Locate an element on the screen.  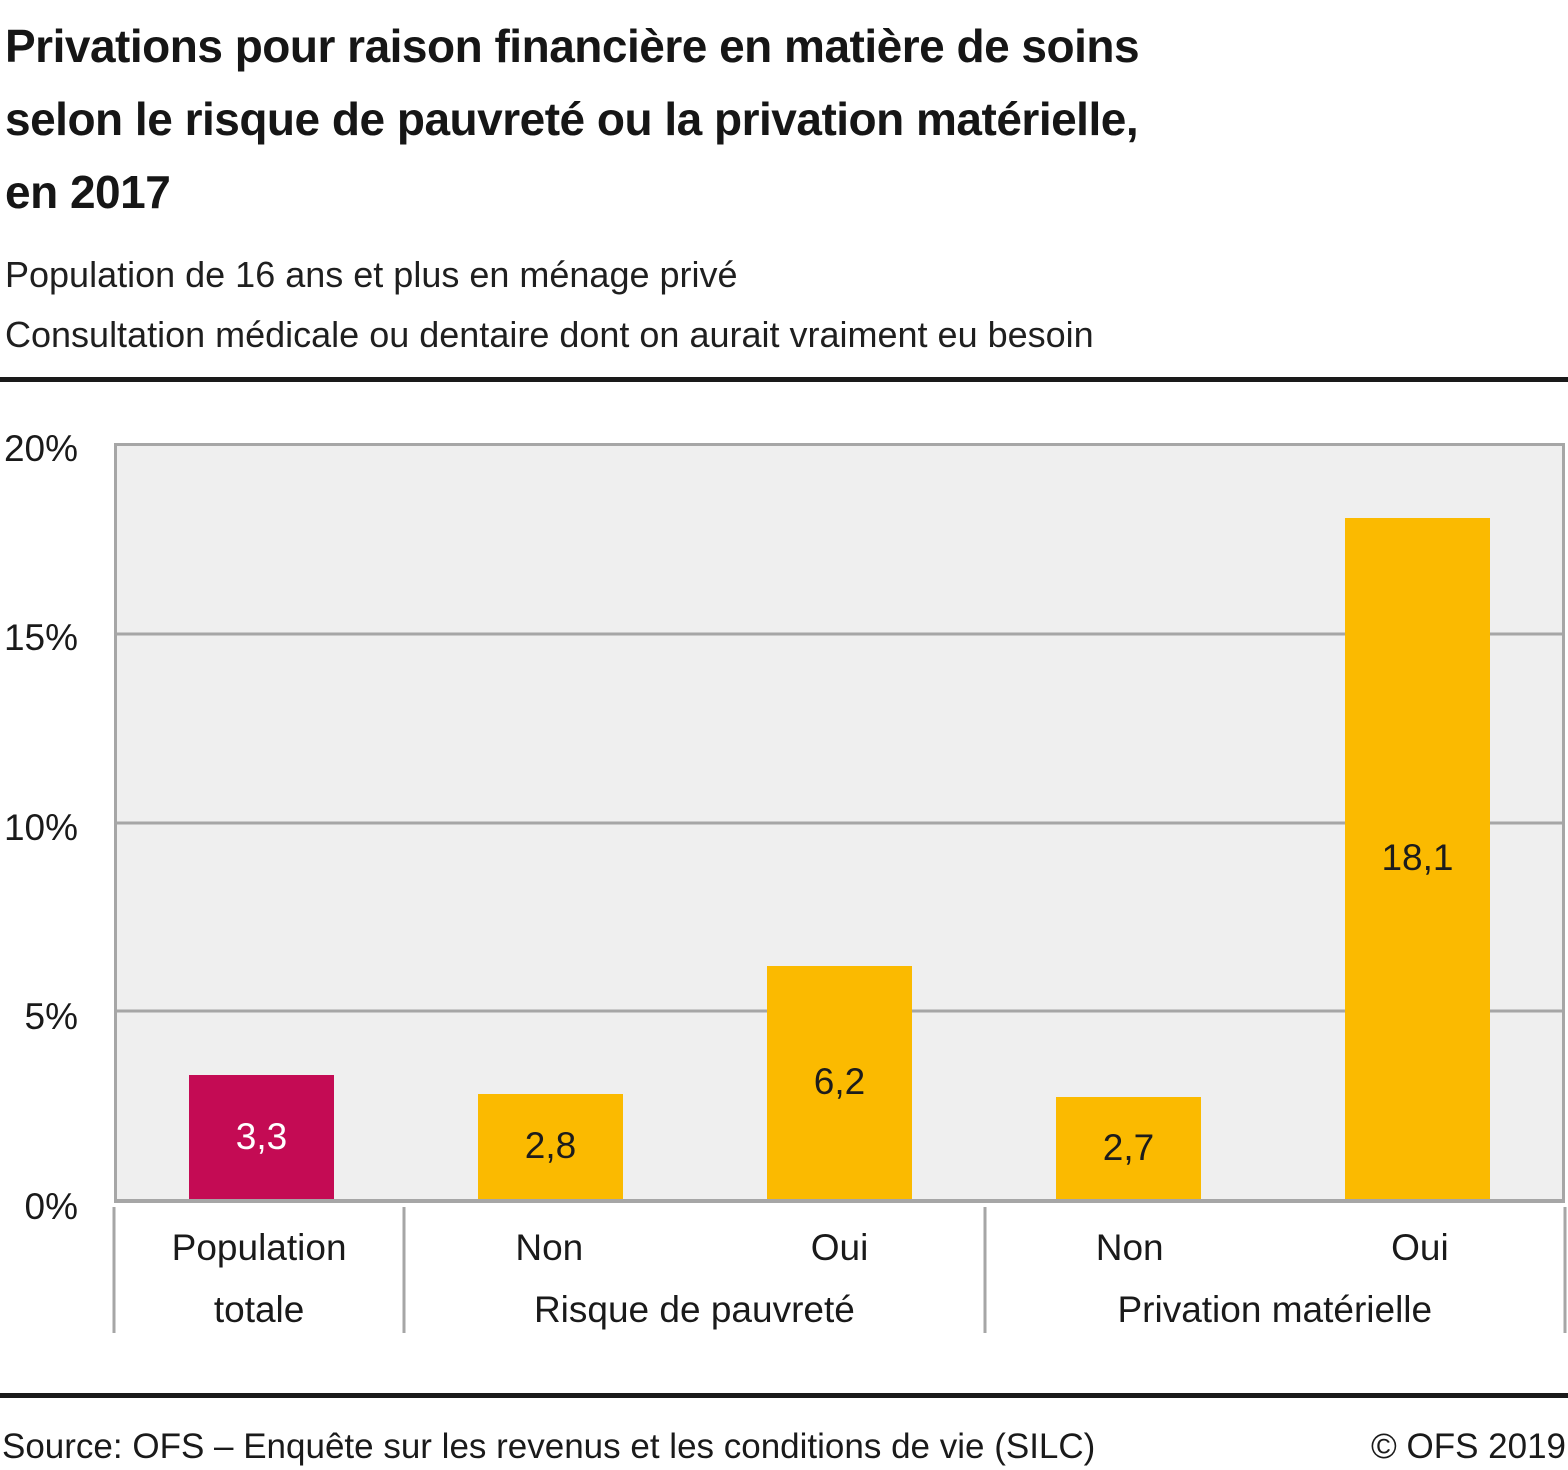
bar-value-label: 18,1 is located at coordinates (1417, 858).